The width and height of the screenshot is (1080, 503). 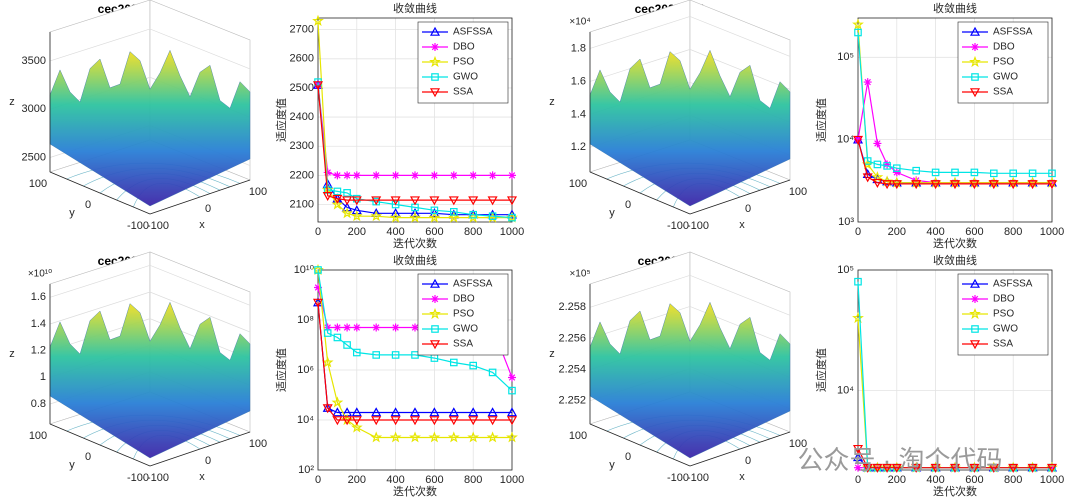 I want to click on series-line, so click(x=414, y=361).